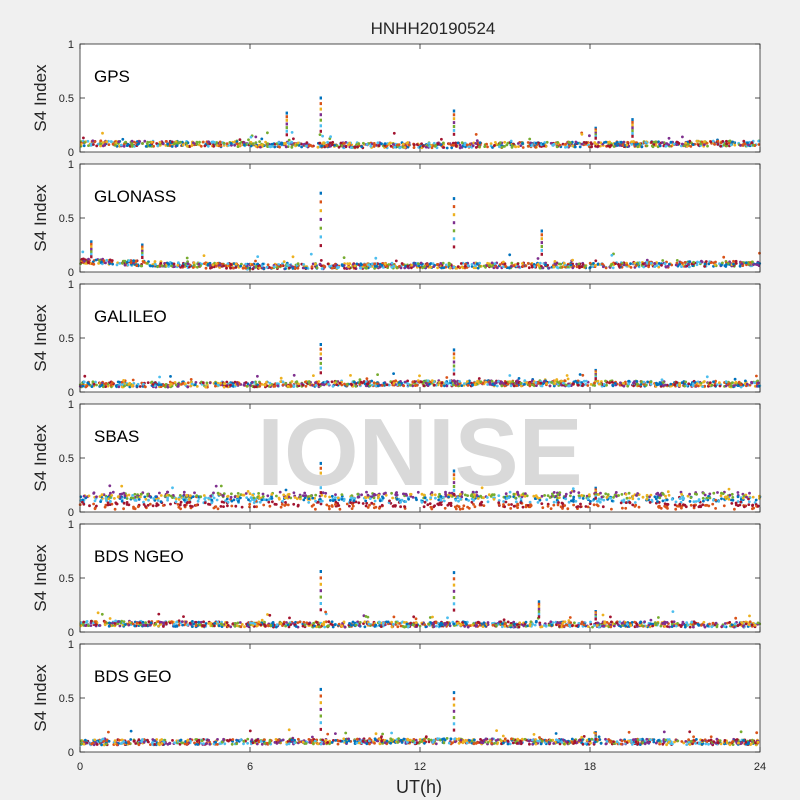 This screenshot has width=800, height=800. Describe the element at coordinates (71, 405) in the screenshot. I see `y-tick-label: 1` at that location.